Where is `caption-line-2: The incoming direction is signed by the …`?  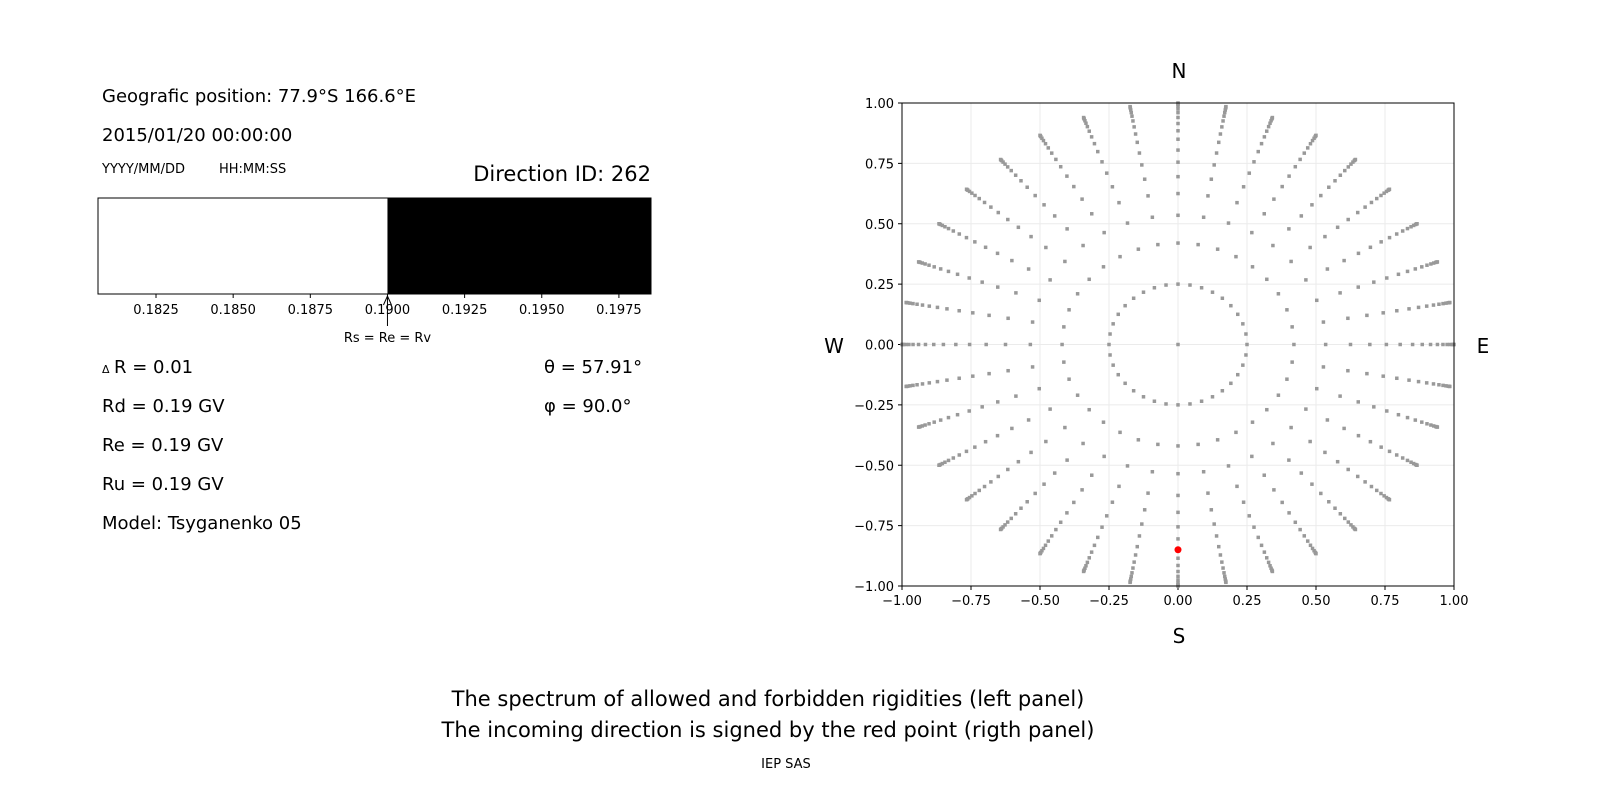
caption-line-2: The incoming direction is signed by the … is located at coordinates (768, 730).